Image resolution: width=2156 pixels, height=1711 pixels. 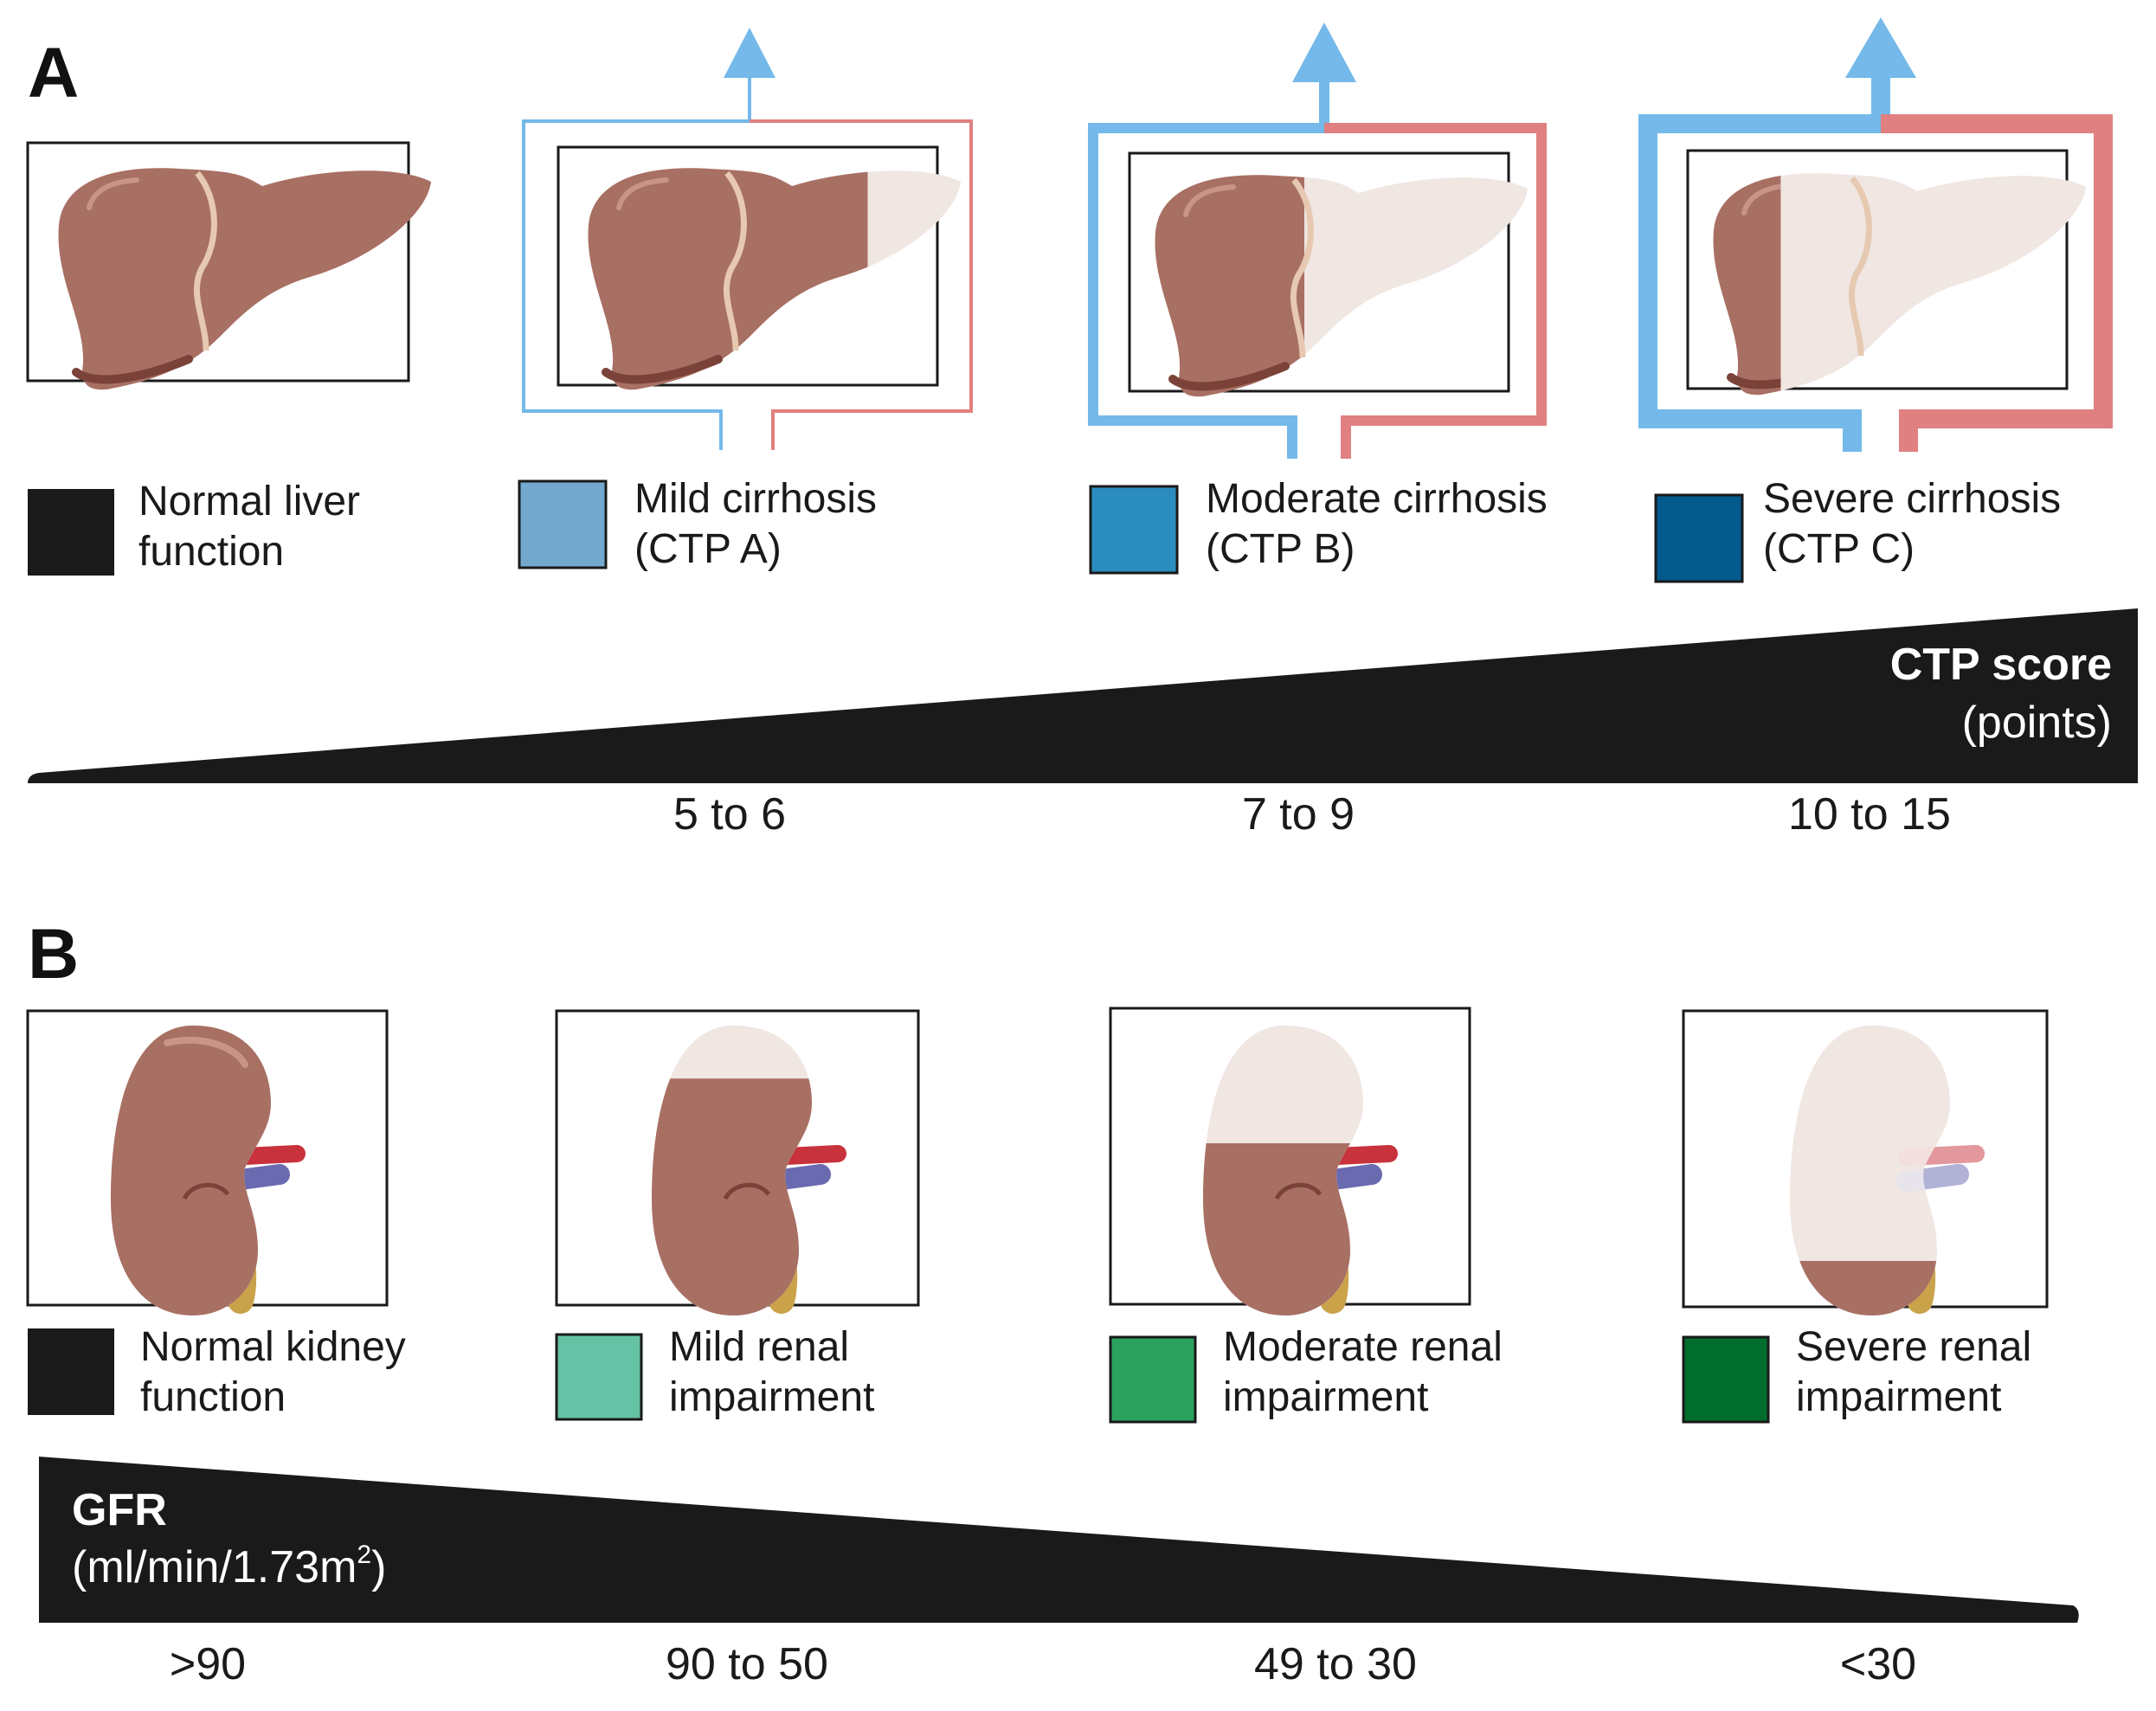 I want to click on legend-swatch-moderate-cirrhosis, so click(x=1134, y=530).